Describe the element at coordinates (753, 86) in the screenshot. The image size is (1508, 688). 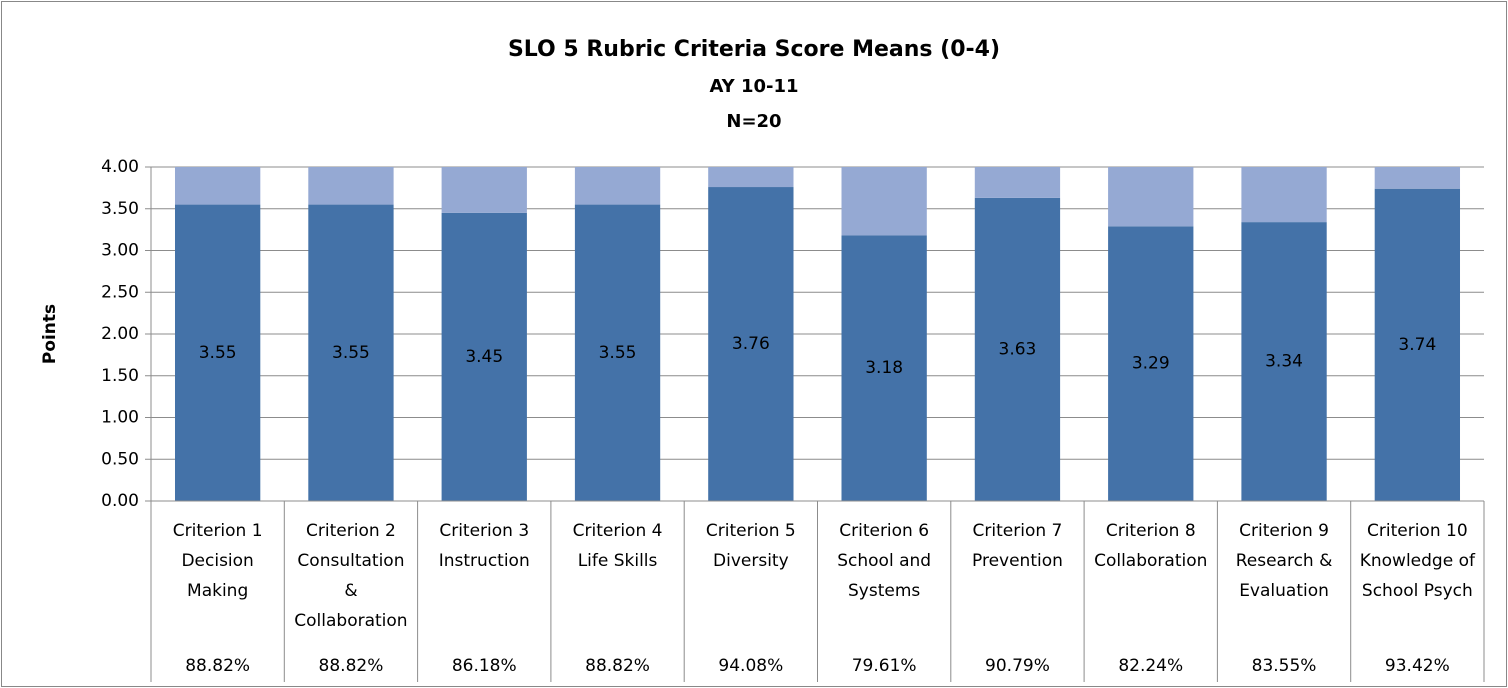
I see `chart-subtitle: AY 10-11` at that location.